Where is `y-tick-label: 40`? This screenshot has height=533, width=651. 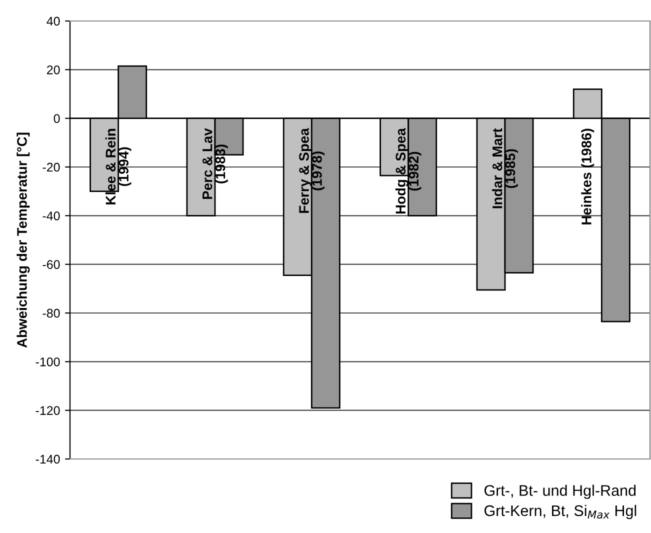
y-tick-label: 40 is located at coordinates (53, 21).